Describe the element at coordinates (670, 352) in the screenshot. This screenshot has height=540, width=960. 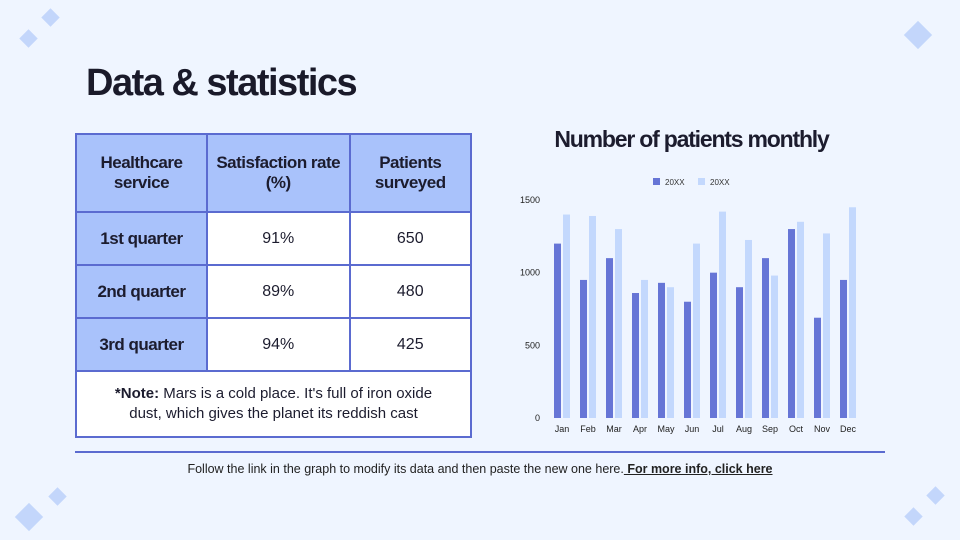
I see `bar-may-series2` at that location.